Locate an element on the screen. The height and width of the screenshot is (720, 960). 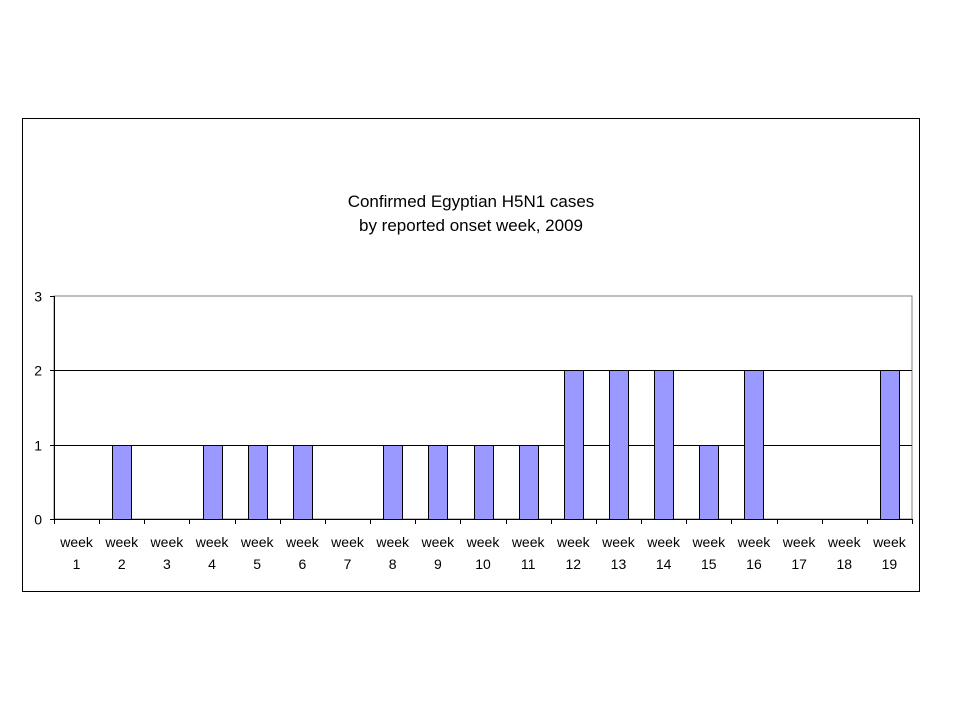
x-tick-label-number: 11 is located at coordinates (528, 564).